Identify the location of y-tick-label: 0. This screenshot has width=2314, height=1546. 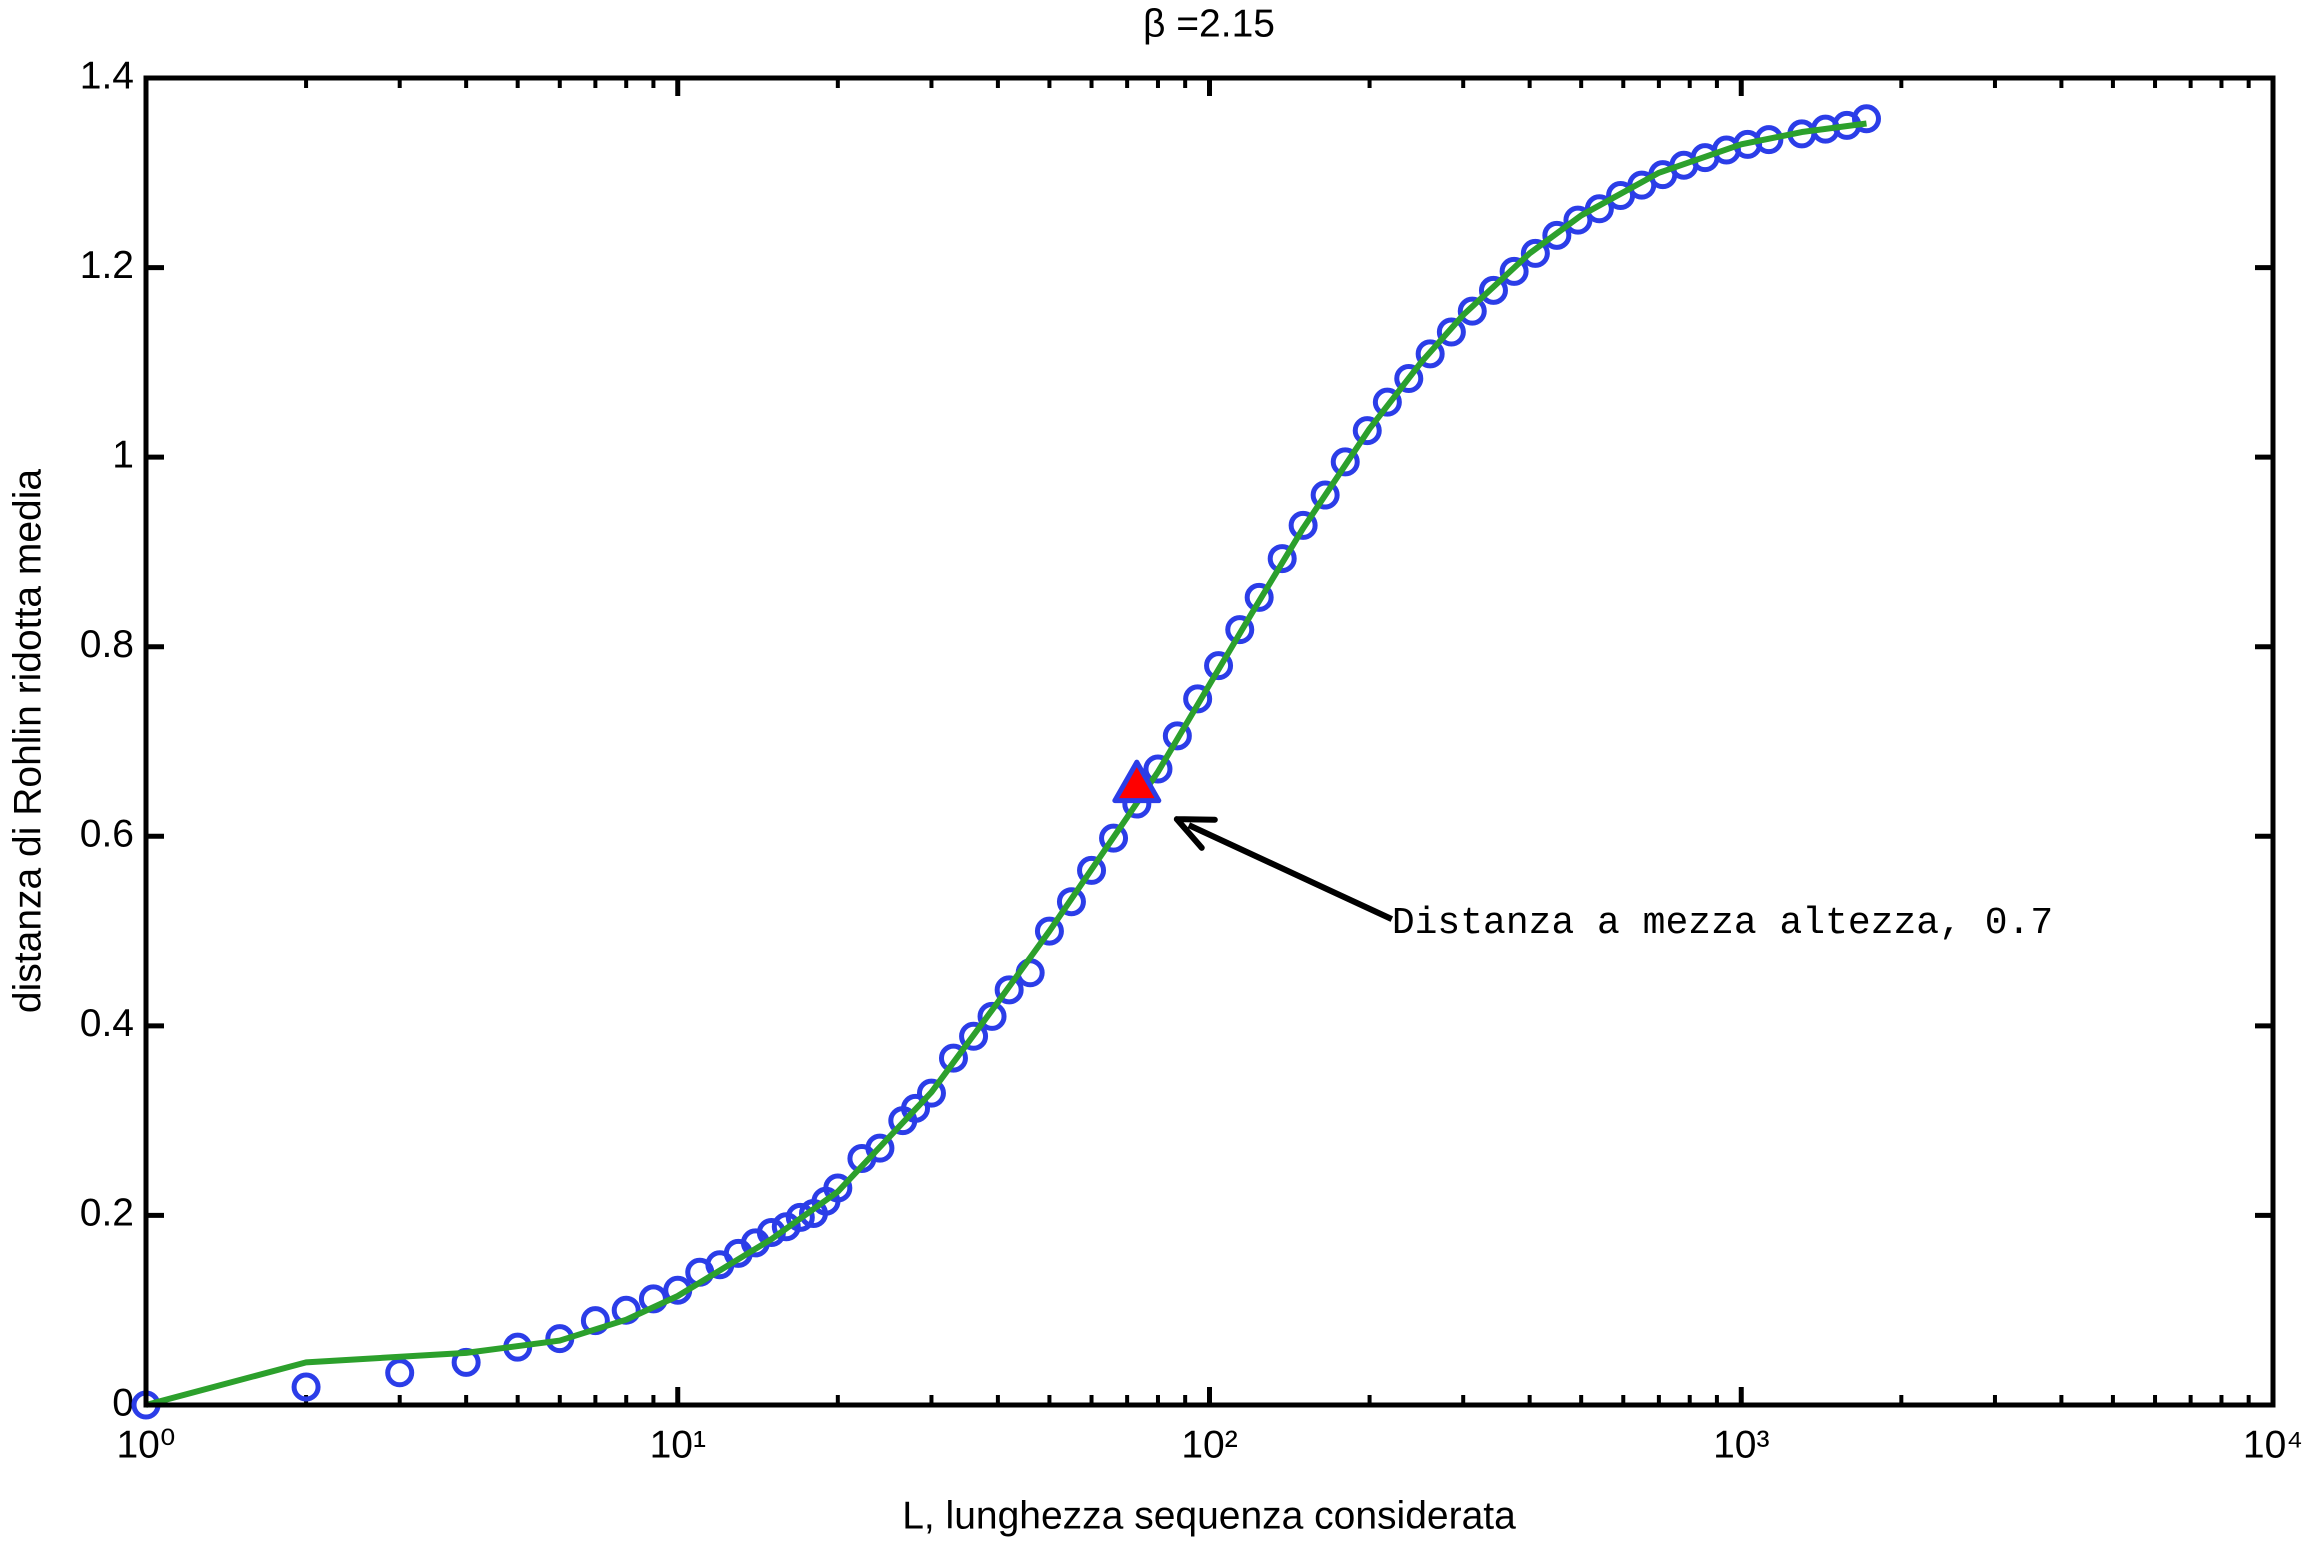
(123, 1402).